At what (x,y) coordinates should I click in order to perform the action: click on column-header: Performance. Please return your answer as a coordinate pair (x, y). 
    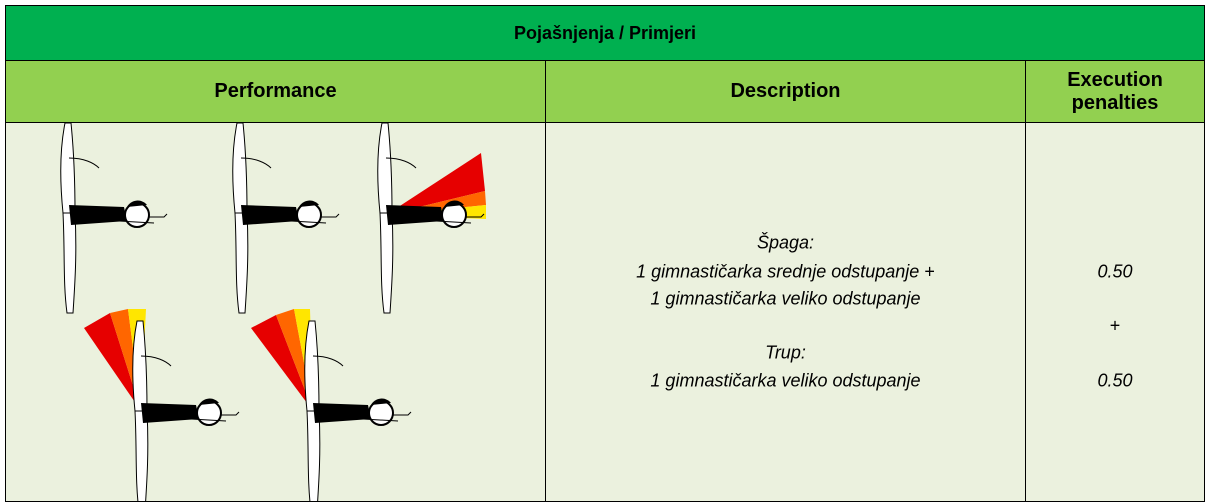
    Looking at the image, I should click on (275, 91).